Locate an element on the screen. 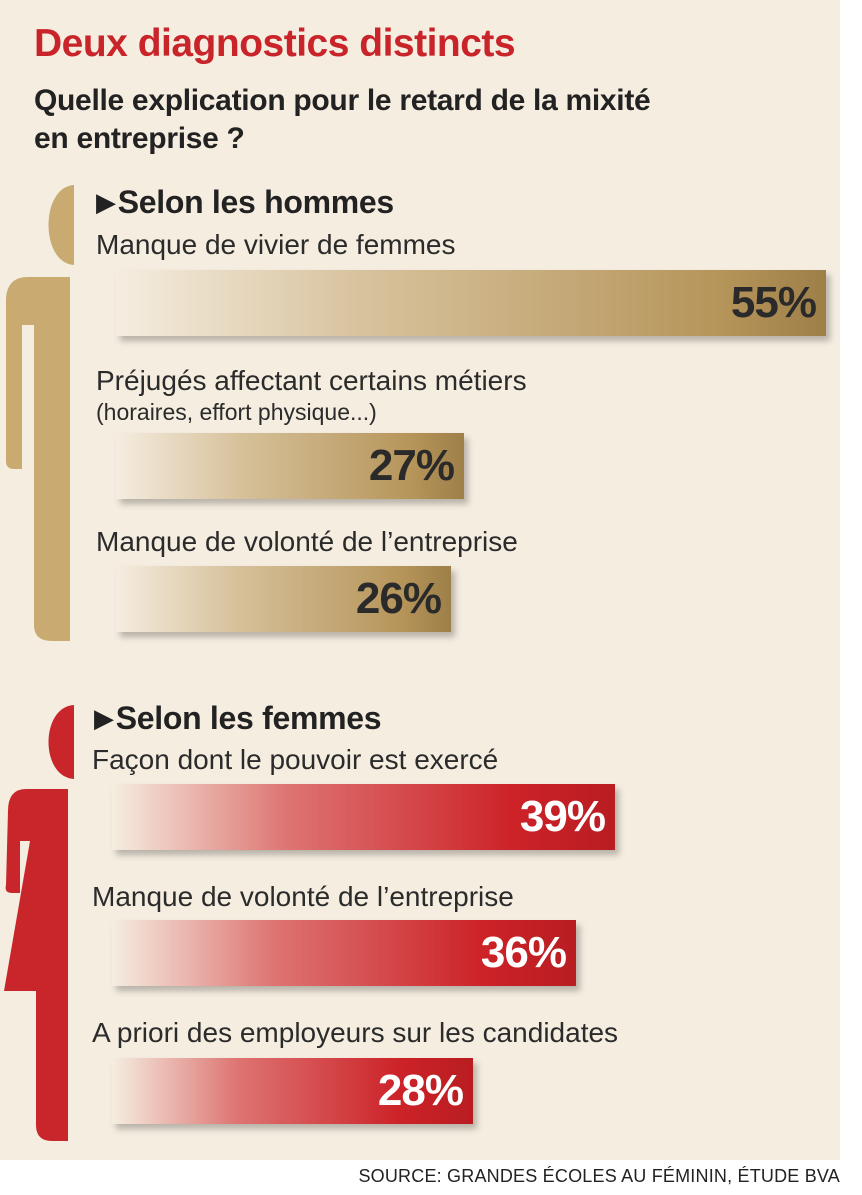 The width and height of the screenshot is (862, 1195). bar-men-2: 26% is located at coordinates (283, 599).